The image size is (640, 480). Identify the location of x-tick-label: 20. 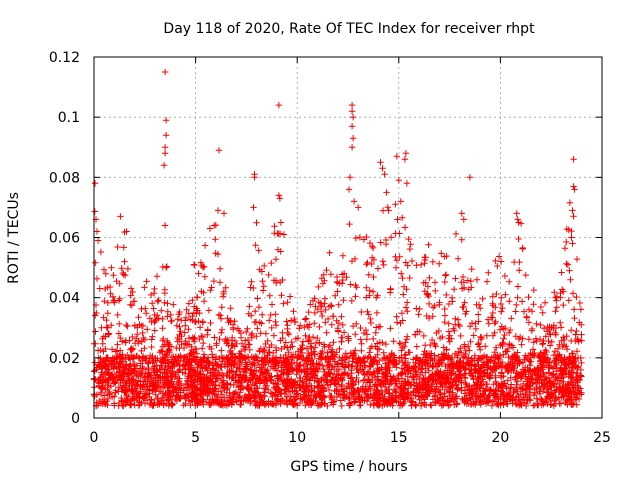
(500, 438).